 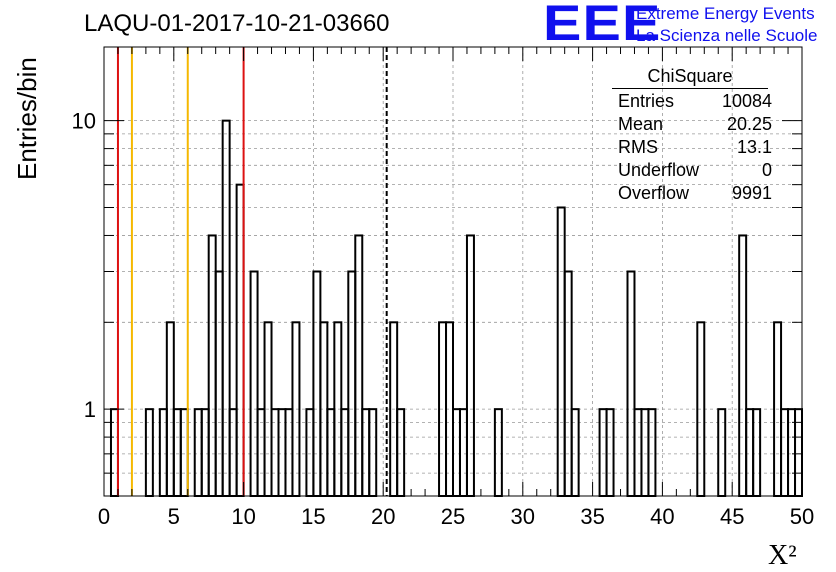 I want to click on x-tick-label: 45, so click(x=732, y=516).